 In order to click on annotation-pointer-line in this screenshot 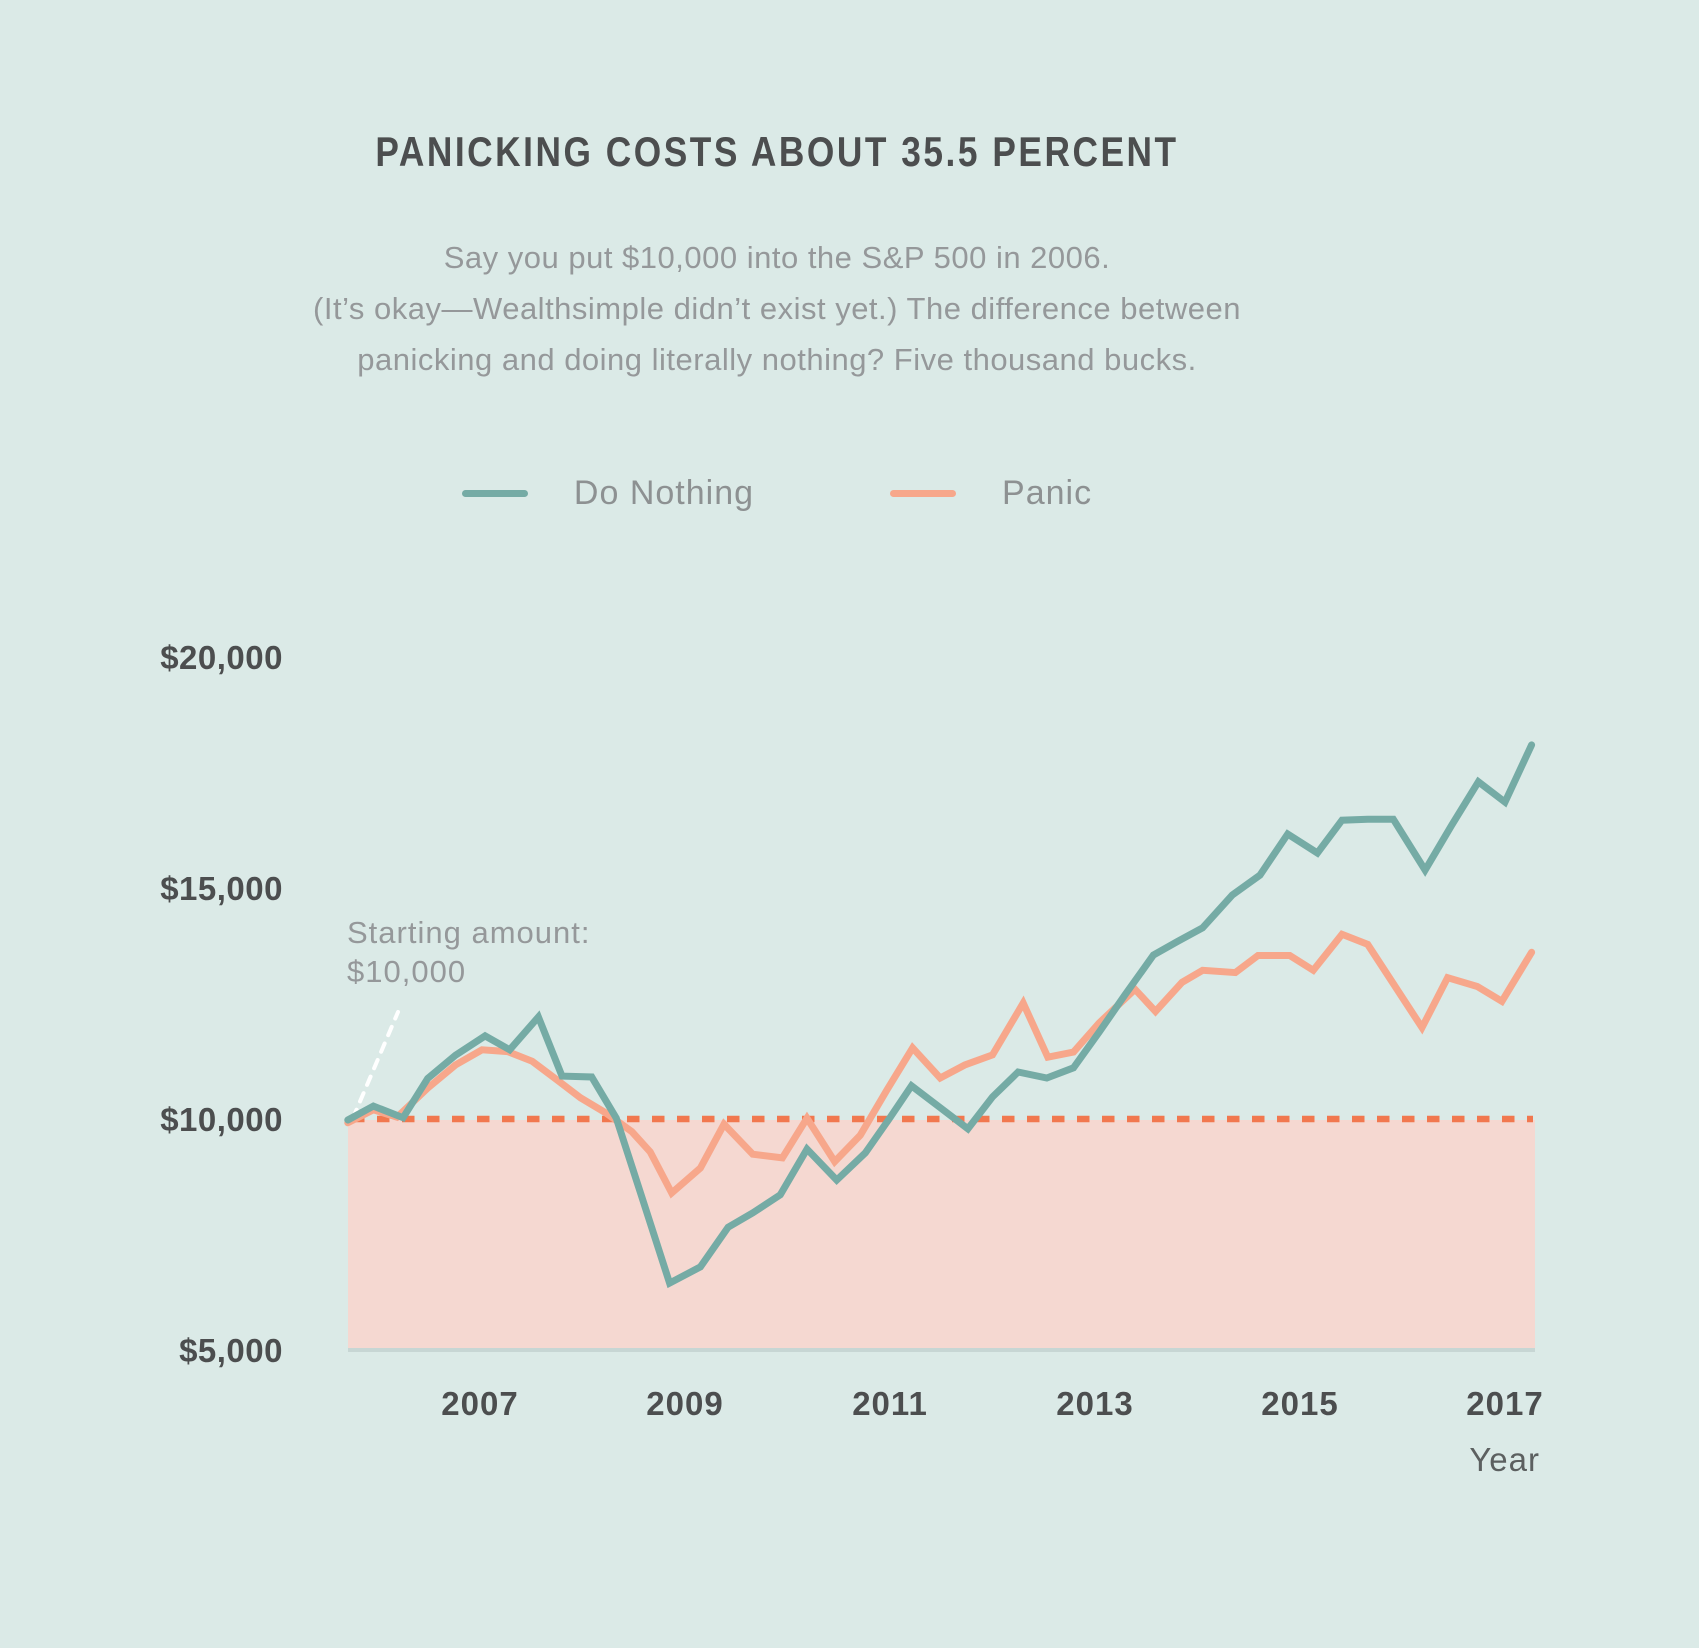, I will do `click(375, 1065)`.